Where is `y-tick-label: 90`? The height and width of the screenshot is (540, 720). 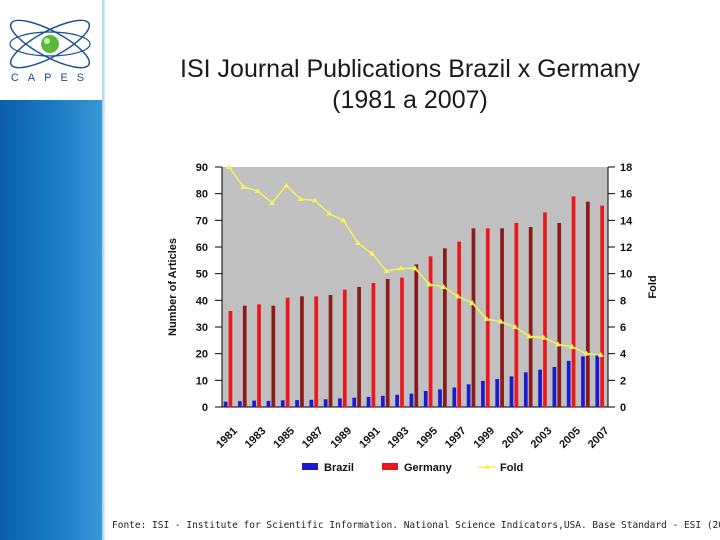
y-tick-label: 90 is located at coordinates (202, 168).